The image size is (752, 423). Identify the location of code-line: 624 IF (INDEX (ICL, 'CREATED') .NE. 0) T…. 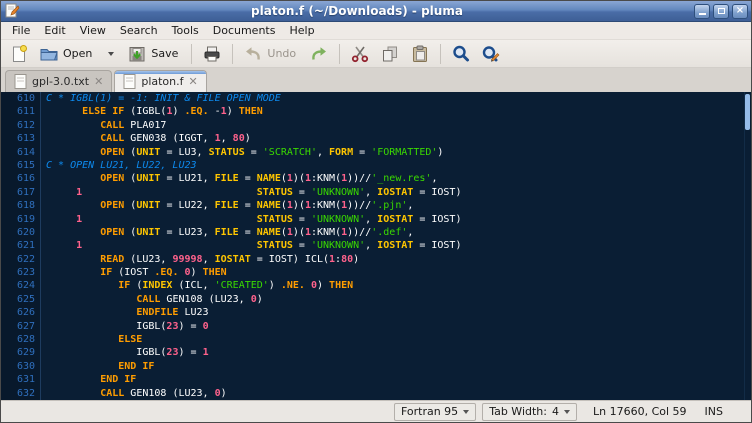
(372, 286).